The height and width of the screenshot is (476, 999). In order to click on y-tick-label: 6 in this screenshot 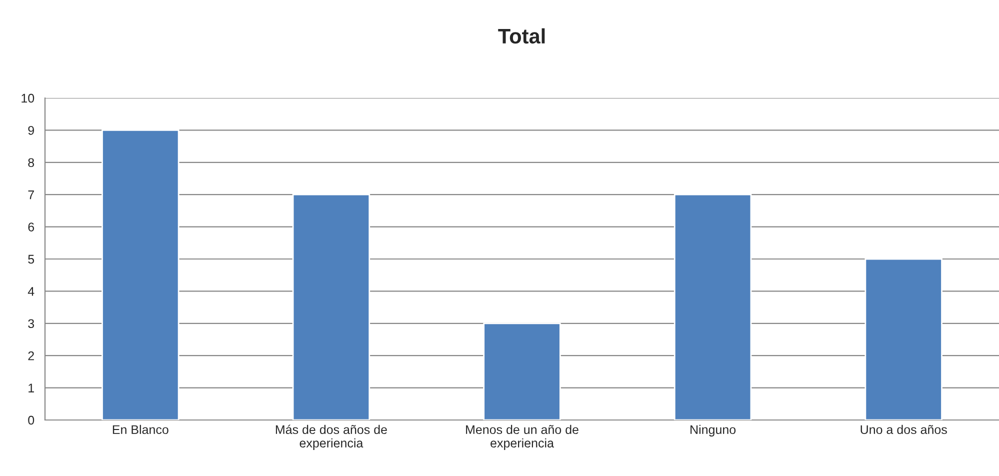, I will do `click(31, 227)`.